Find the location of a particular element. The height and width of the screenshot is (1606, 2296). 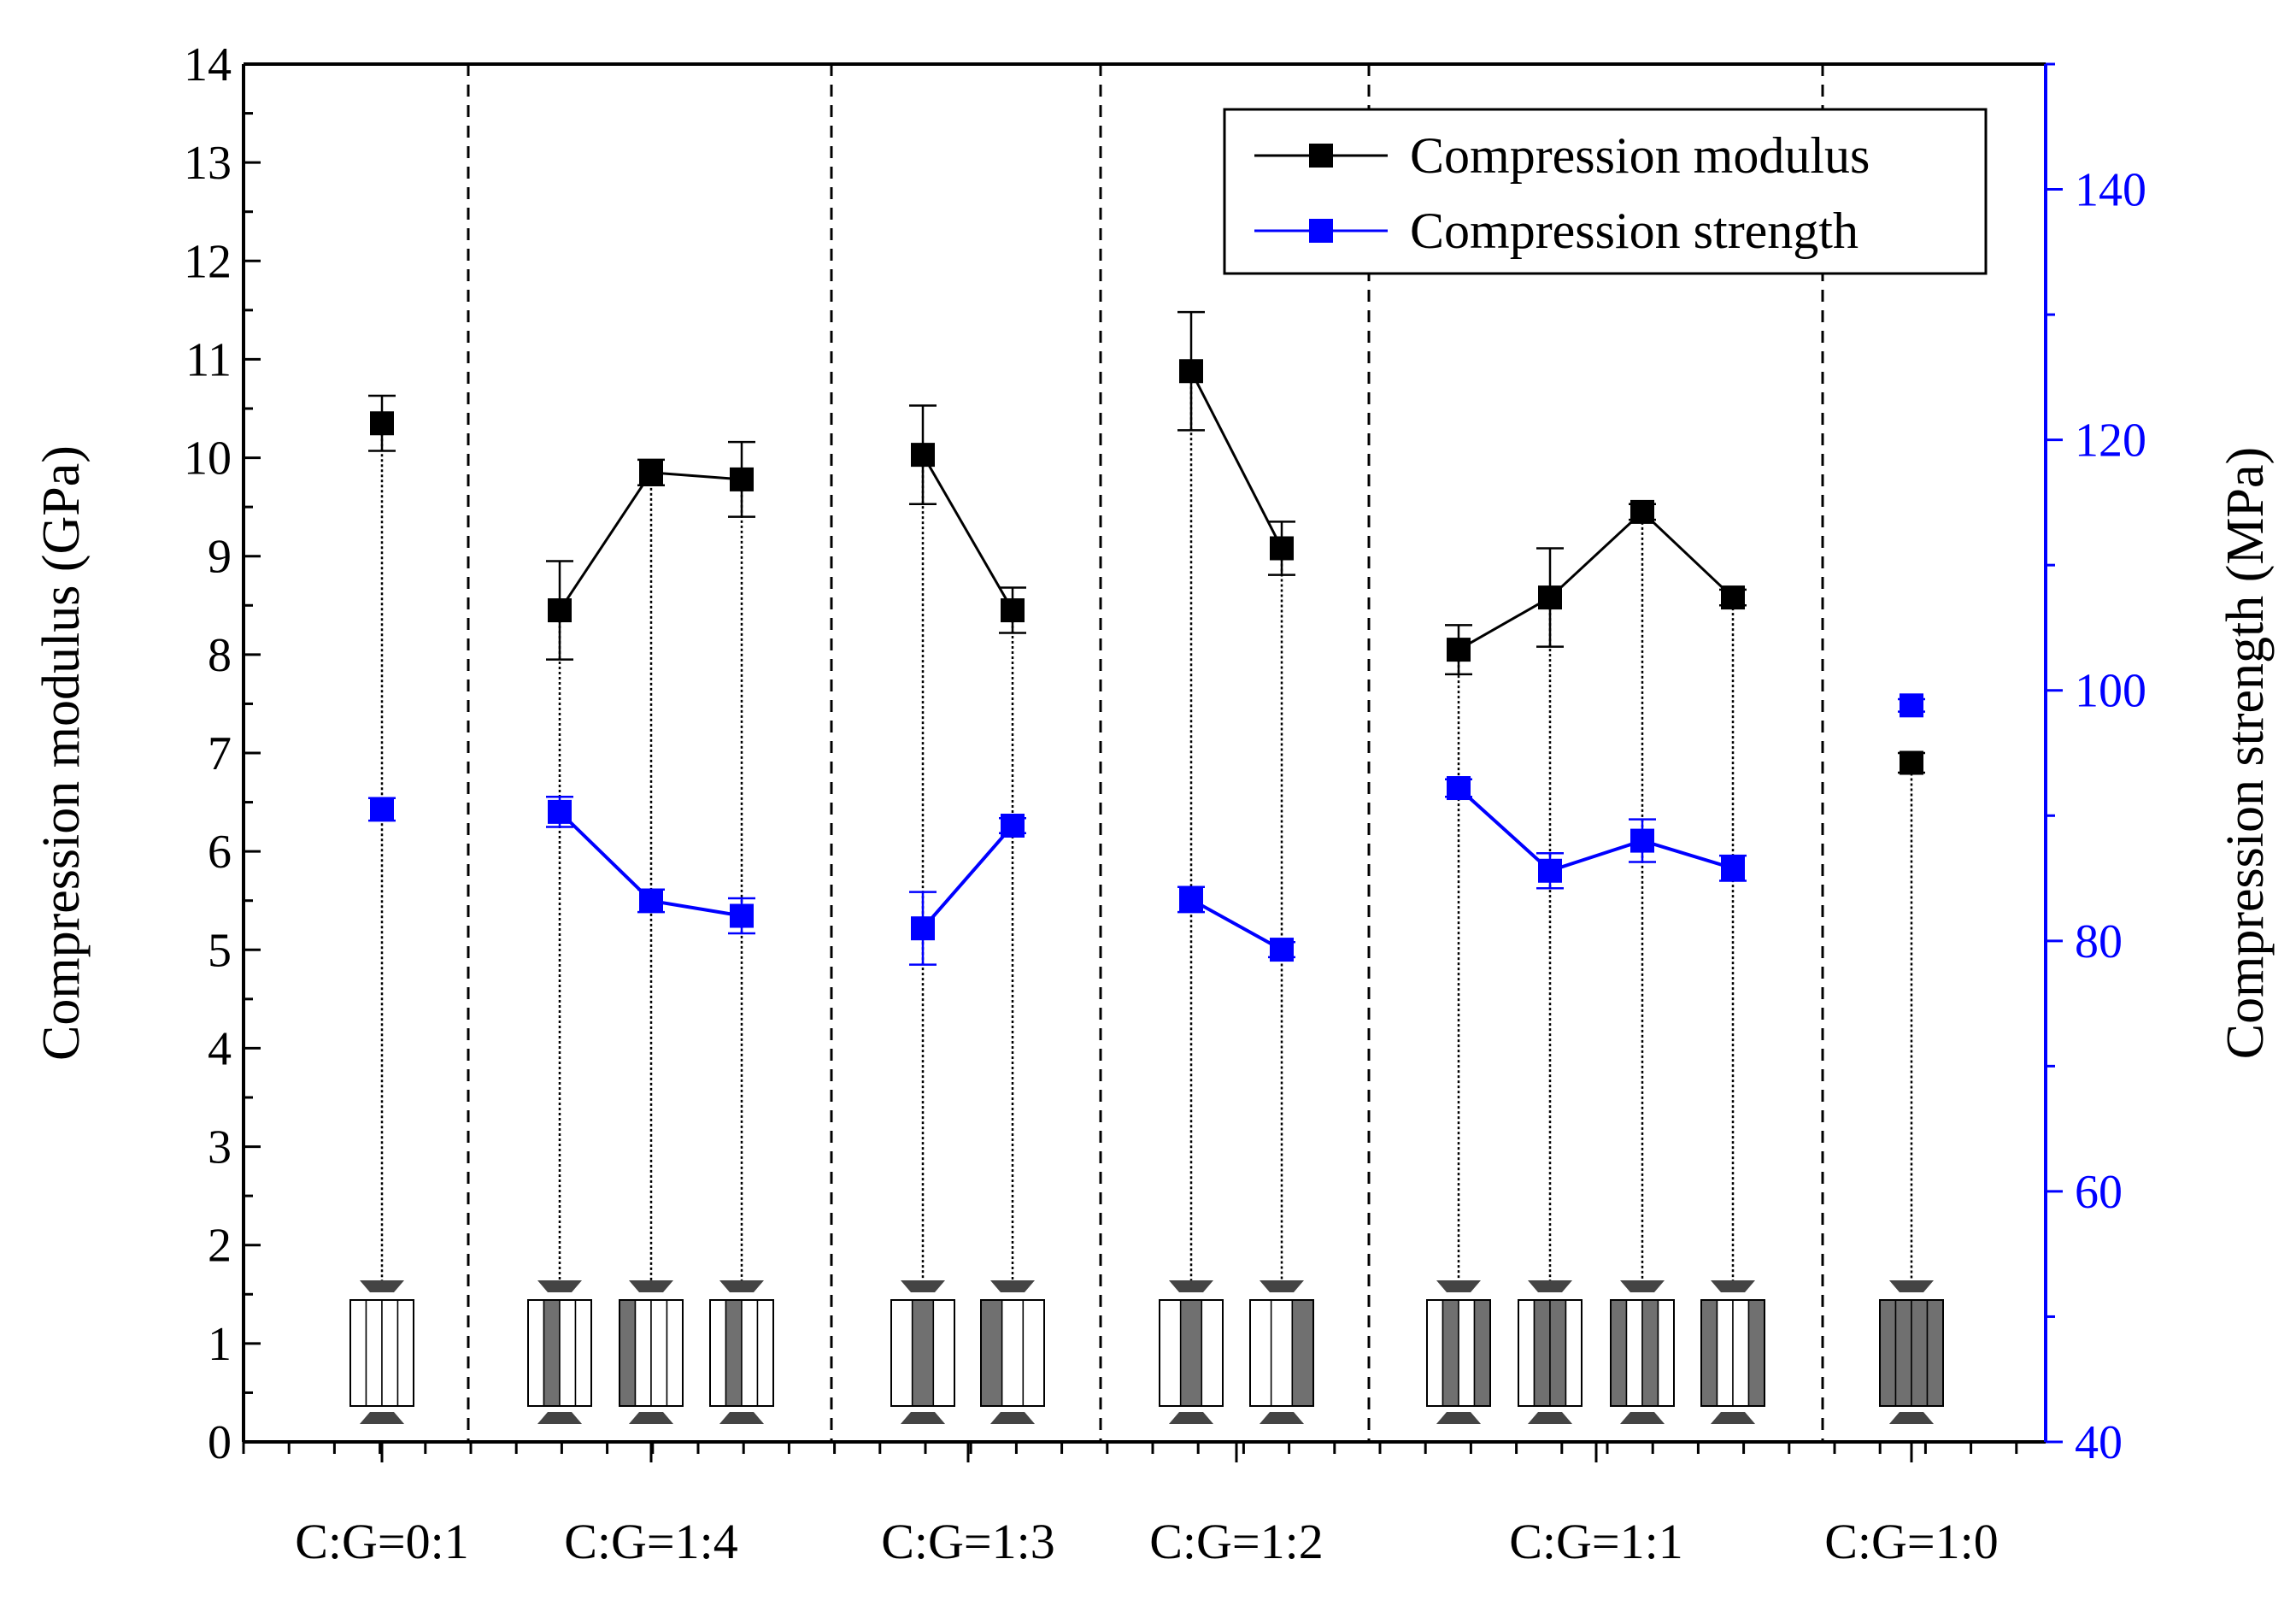

y-left-tick-label: 2 is located at coordinates (220, 1246).